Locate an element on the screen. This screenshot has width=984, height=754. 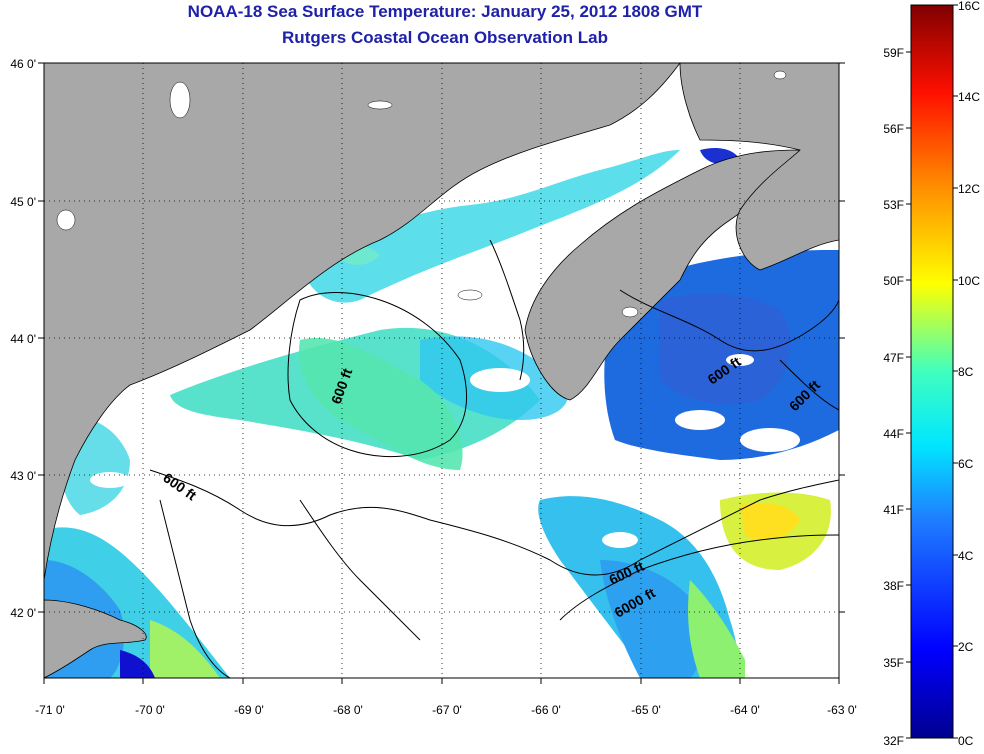
colorbar-f-35: 35F is located at coordinates (893, 663).